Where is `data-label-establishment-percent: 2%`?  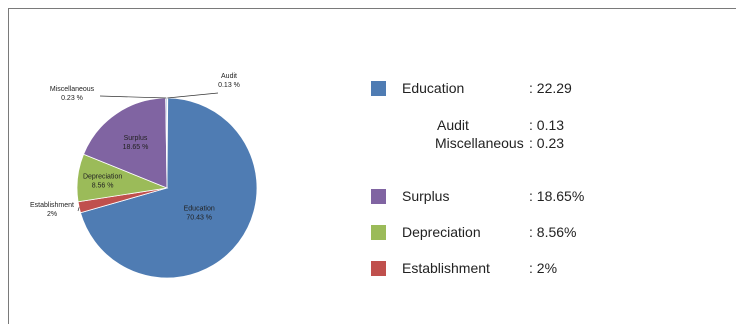
data-label-establishment-percent: 2% is located at coordinates (52, 214).